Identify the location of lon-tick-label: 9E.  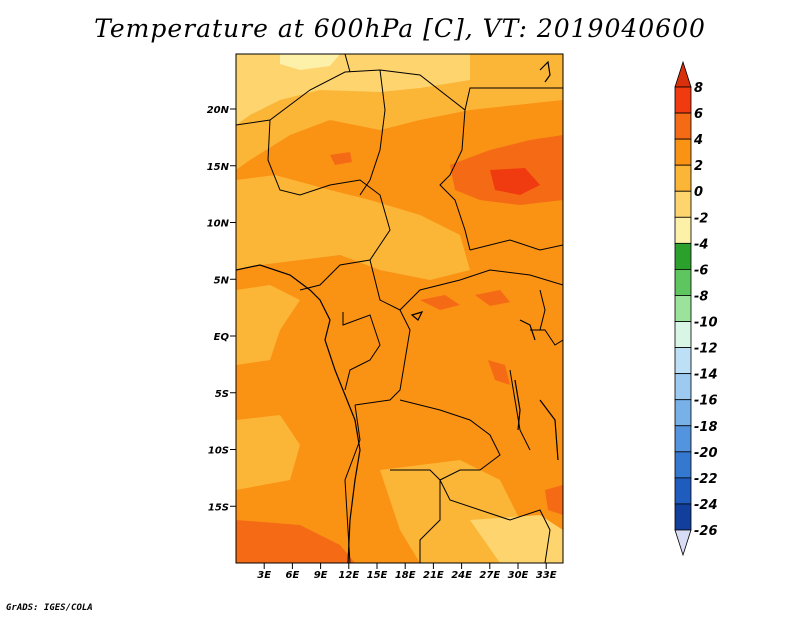
(321, 575).